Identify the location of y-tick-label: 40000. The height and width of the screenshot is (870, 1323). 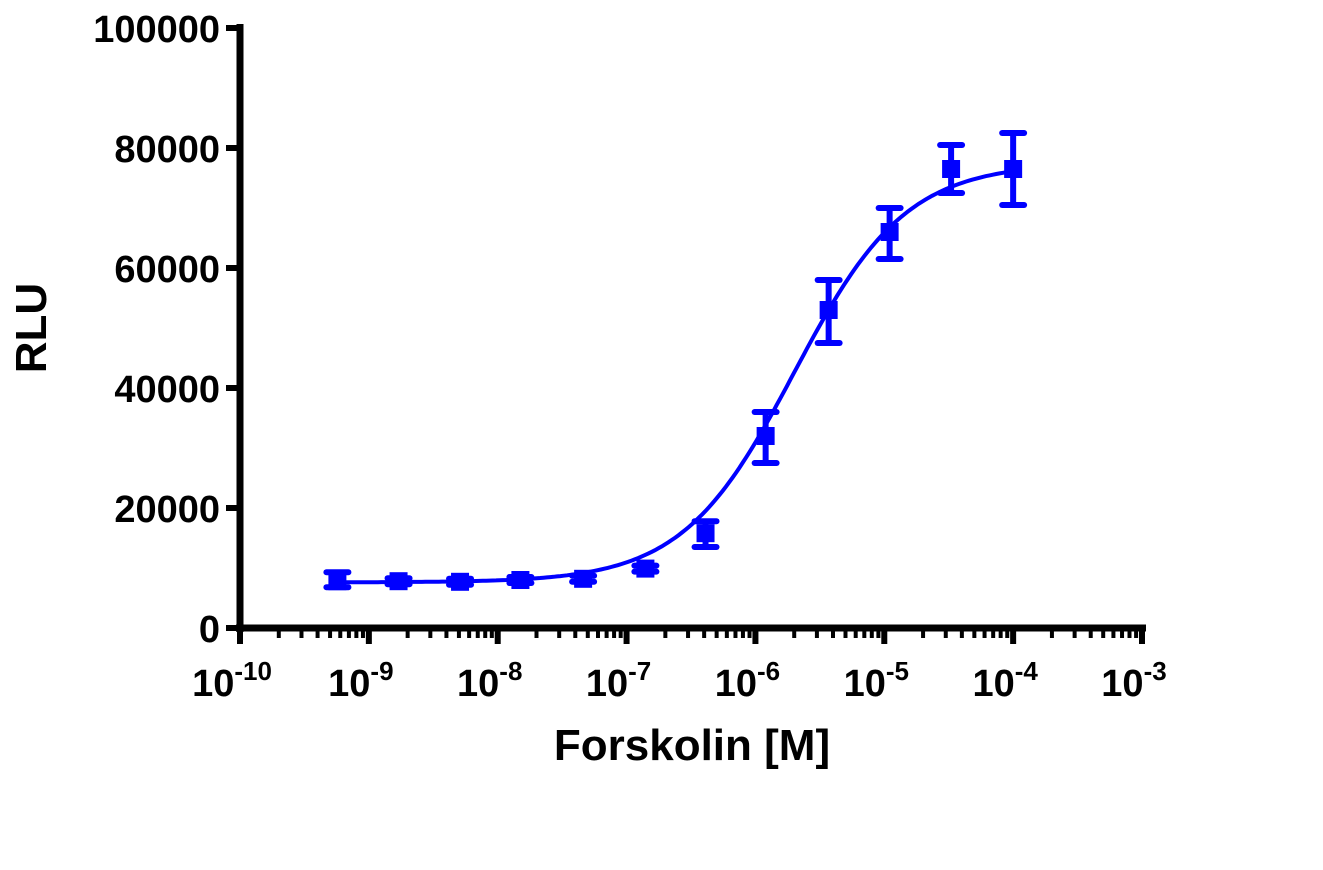
(167, 390).